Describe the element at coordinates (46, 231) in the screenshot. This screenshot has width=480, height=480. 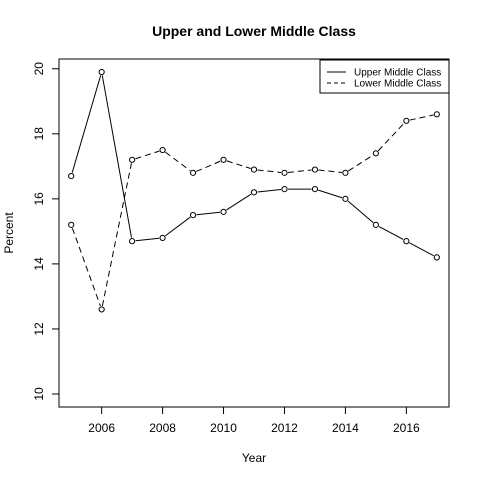
I see `y-axis: 10 12 14 16 18 20` at that location.